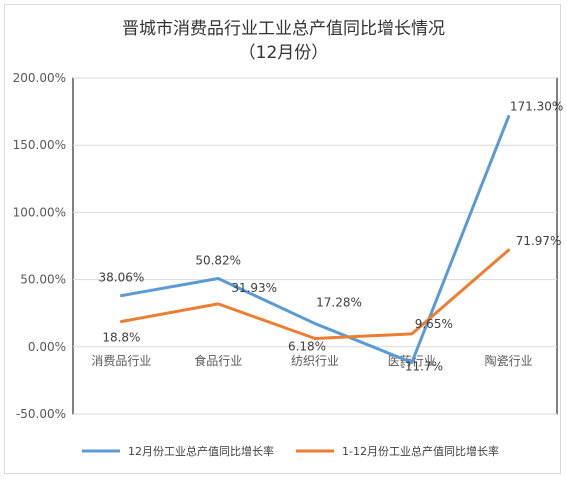  What do you see at coordinates (283, 29) in the screenshot?
I see `chart-title: 晋城市消费品行业工业总产值同比增长情况` at bounding box center [283, 29].